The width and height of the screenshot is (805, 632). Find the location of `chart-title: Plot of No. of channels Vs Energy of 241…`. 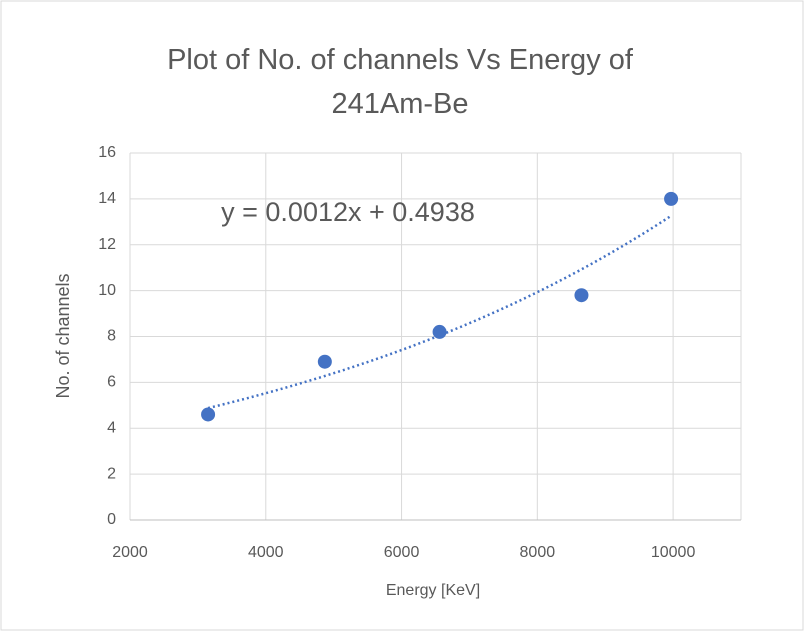

chart-title: Plot of No. of channels Vs Energy of 241… is located at coordinates (400, 82).